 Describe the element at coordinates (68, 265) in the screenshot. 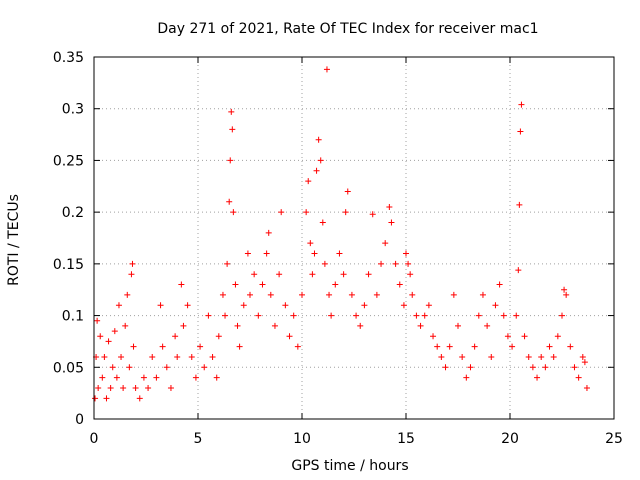

I see `y-tick-label: 0.15` at that location.